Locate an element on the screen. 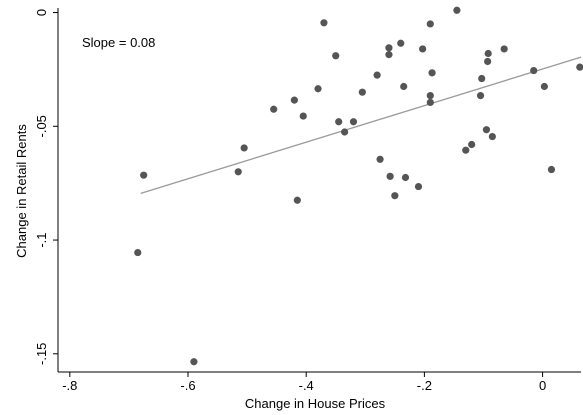 This screenshot has width=583, height=415. x-tick-label: -.8 is located at coordinates (69, 385).